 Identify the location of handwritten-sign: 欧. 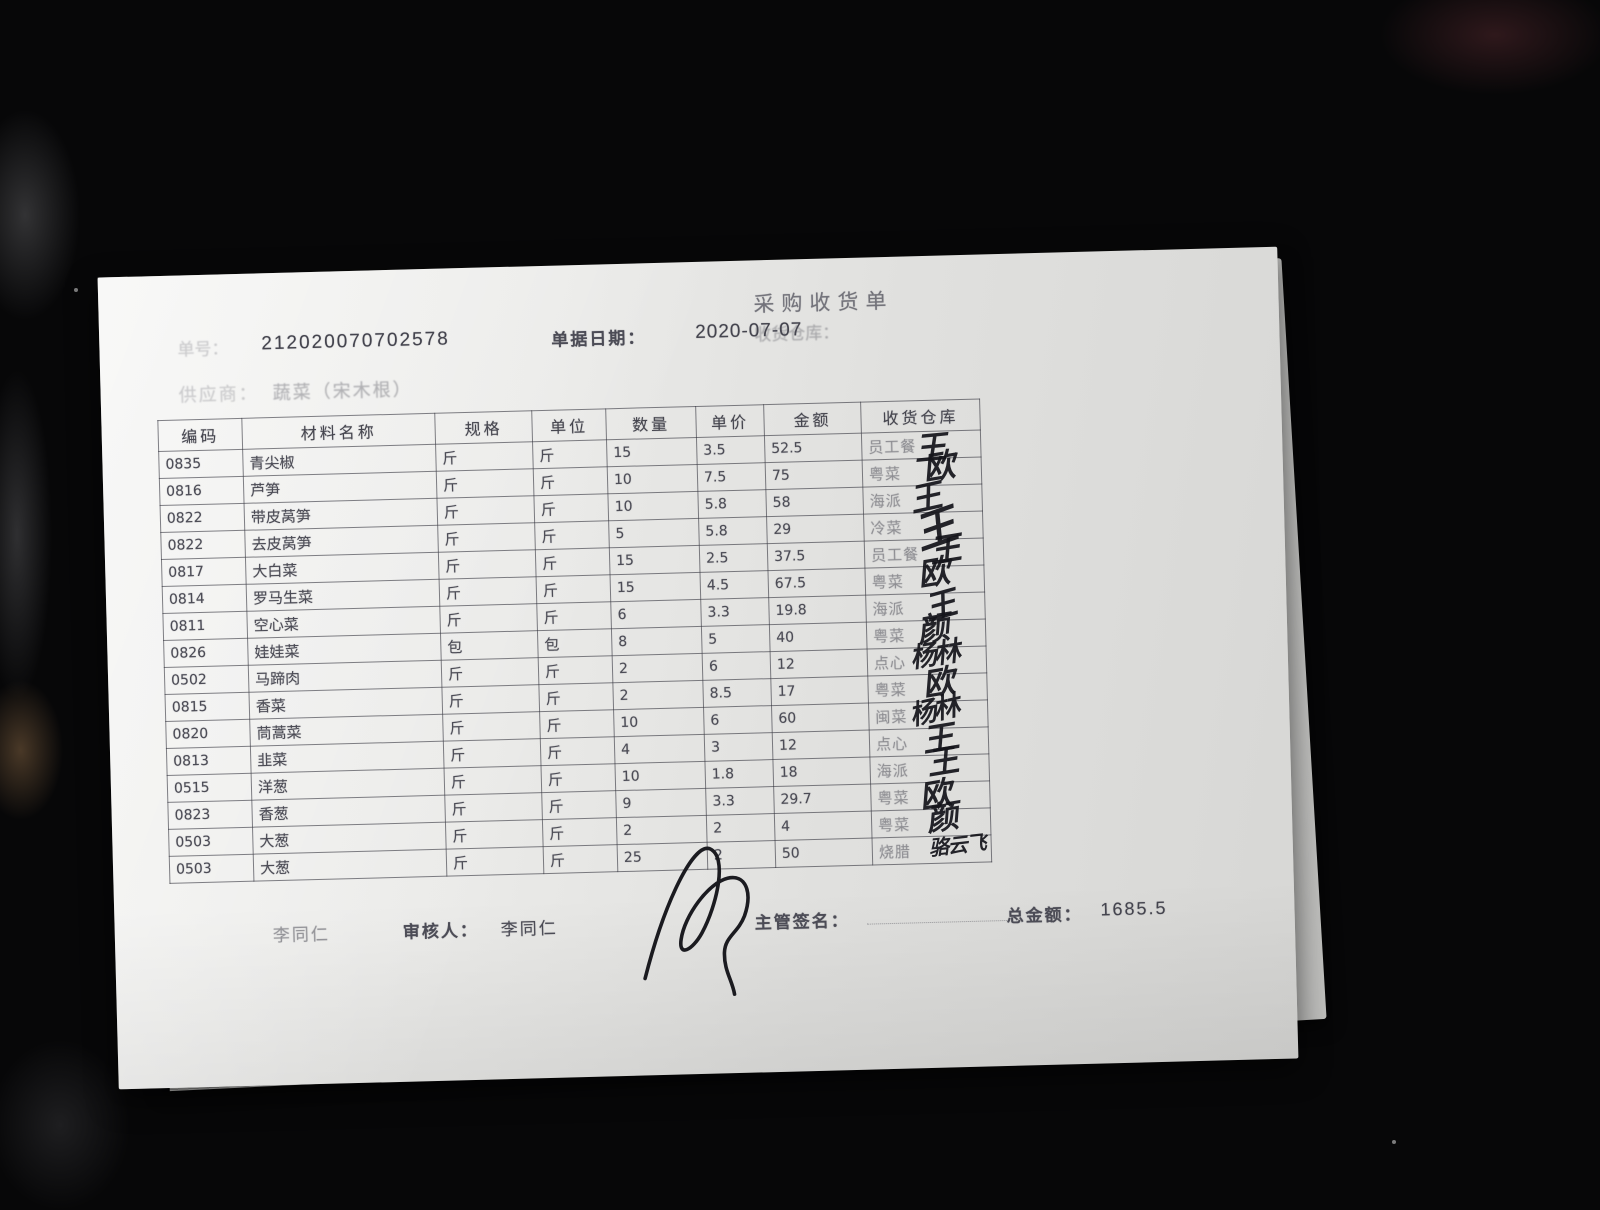
(935, 795).